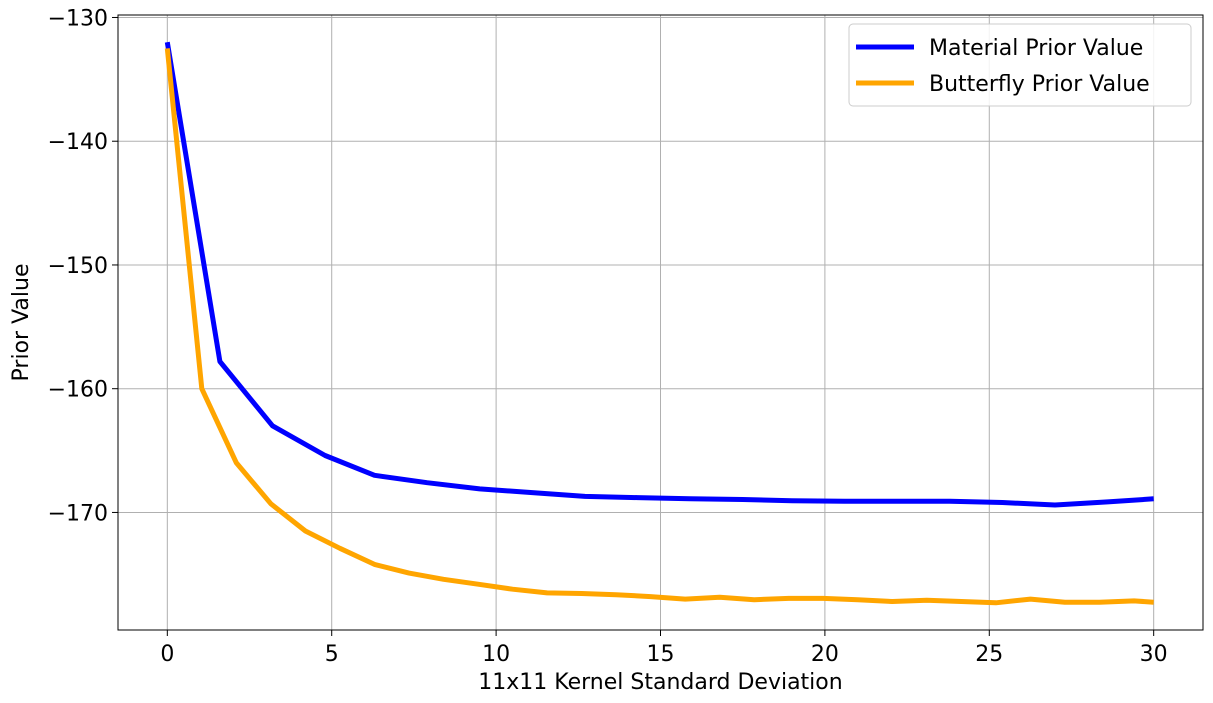  I want to click on x-axis-label: 11x11 Kernel Standard Deviation, so click(660, 682).